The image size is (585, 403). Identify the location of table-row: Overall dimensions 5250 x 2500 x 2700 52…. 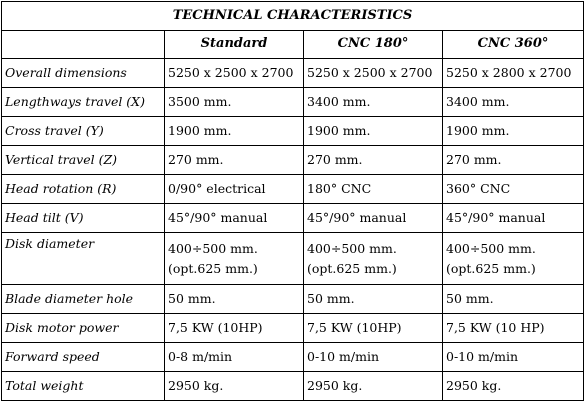
(293, 73).